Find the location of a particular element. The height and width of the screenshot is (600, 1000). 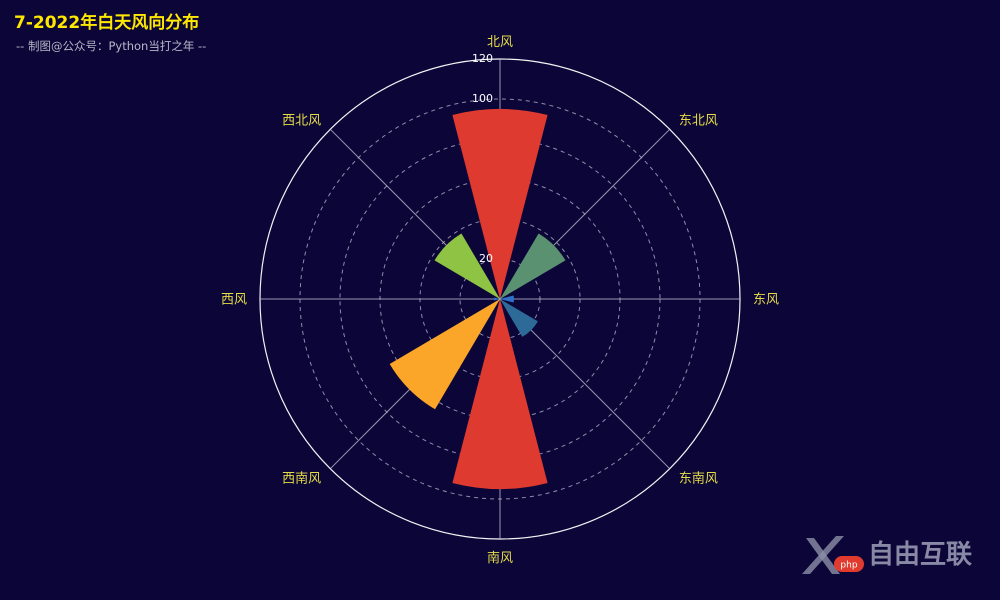

angle-label-0: 北风 is located at coordinates (500, 42).